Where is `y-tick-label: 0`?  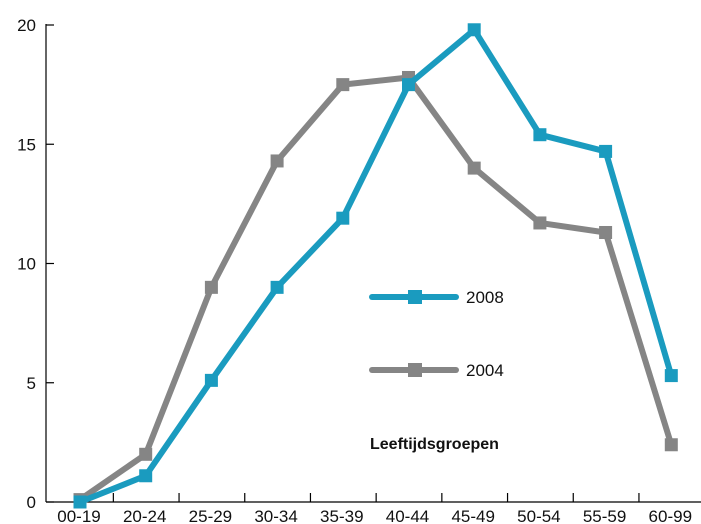 y-tick-label: 0 is located at coordinates (31, 502).